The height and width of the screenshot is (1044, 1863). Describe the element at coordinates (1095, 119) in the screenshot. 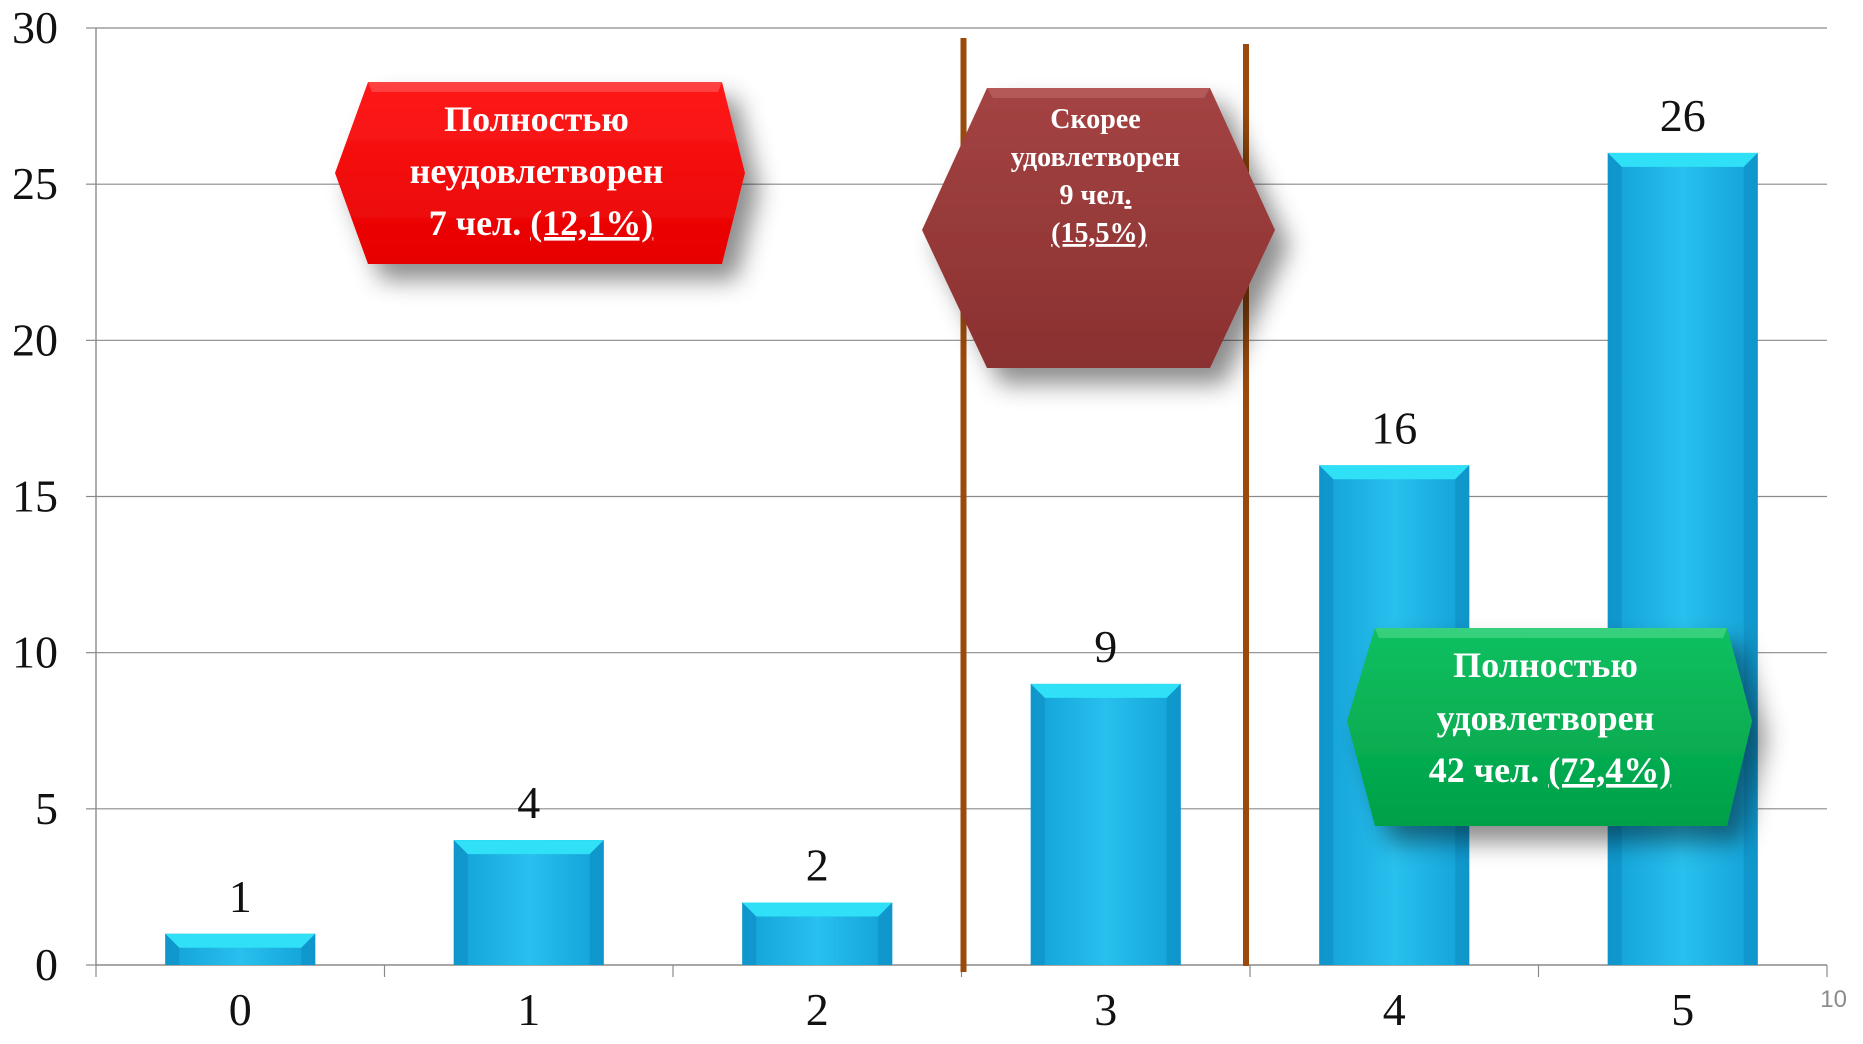

I see `callout-rather-satisfied-line-1: Скорее` at that location.